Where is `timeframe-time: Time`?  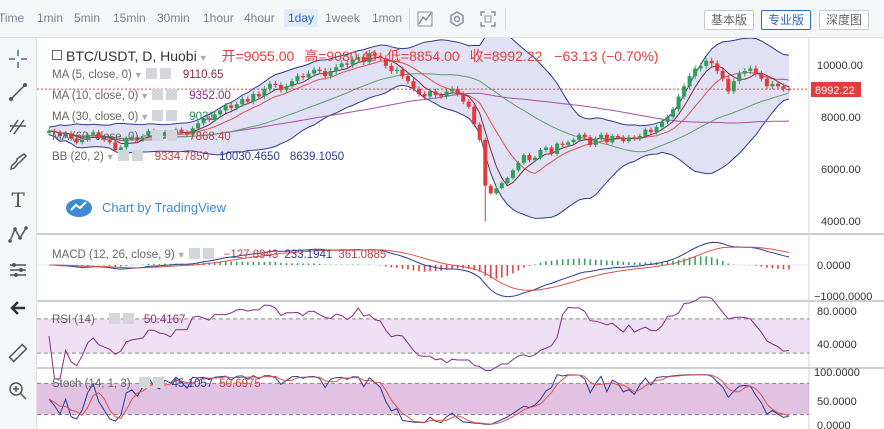
timeframe-time: Time is located at coordinates (12, 18).